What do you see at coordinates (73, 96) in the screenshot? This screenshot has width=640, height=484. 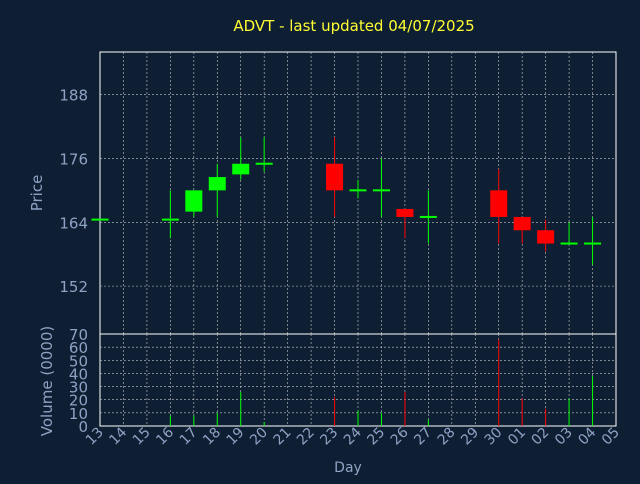 I see `price-tick-label: 188` at bounding box center [73, 96].